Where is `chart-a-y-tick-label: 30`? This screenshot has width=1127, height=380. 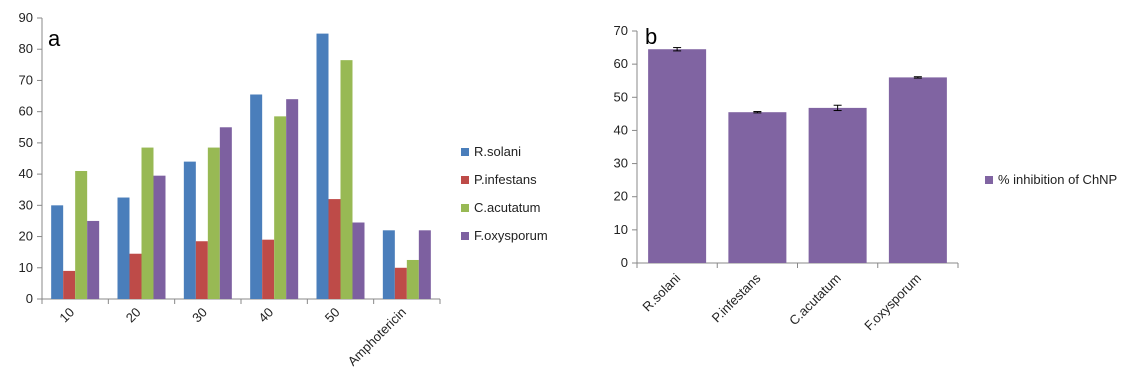 chart-a-y-tick-label: 30 is located at coordinates (26, 204).